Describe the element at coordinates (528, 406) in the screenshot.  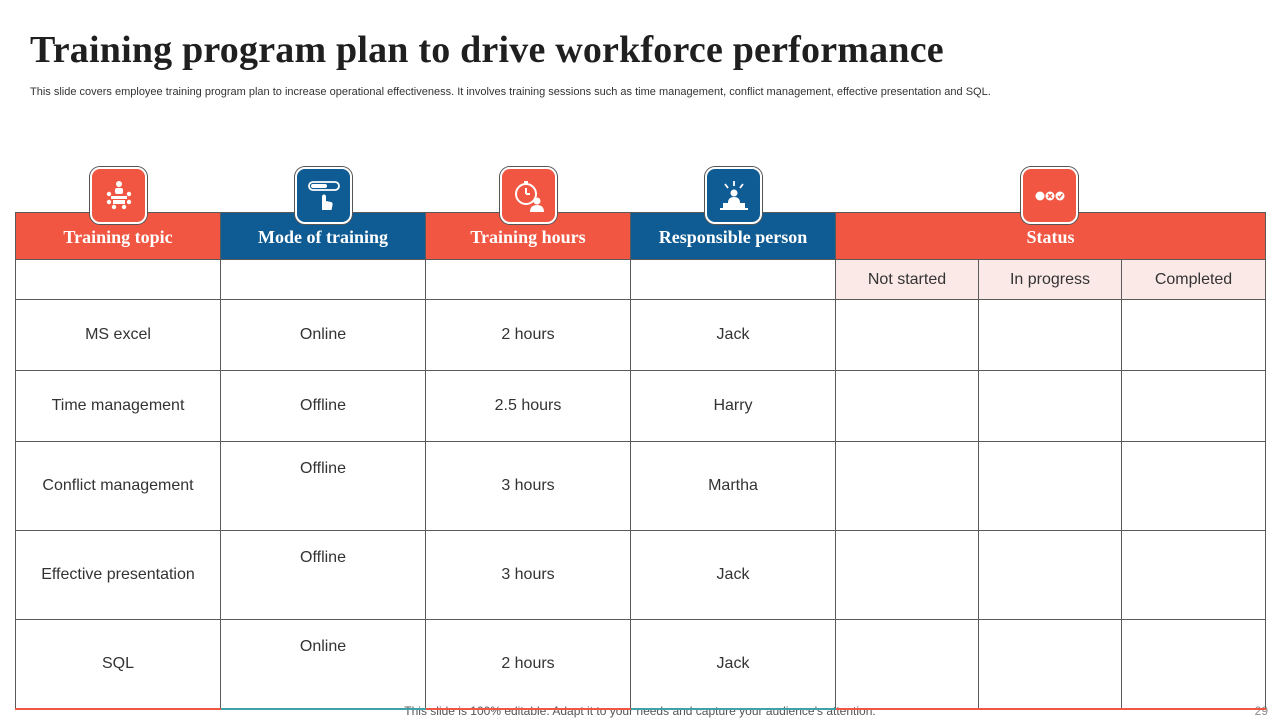
I see `hours-cell: 2.5 hours` at that location.